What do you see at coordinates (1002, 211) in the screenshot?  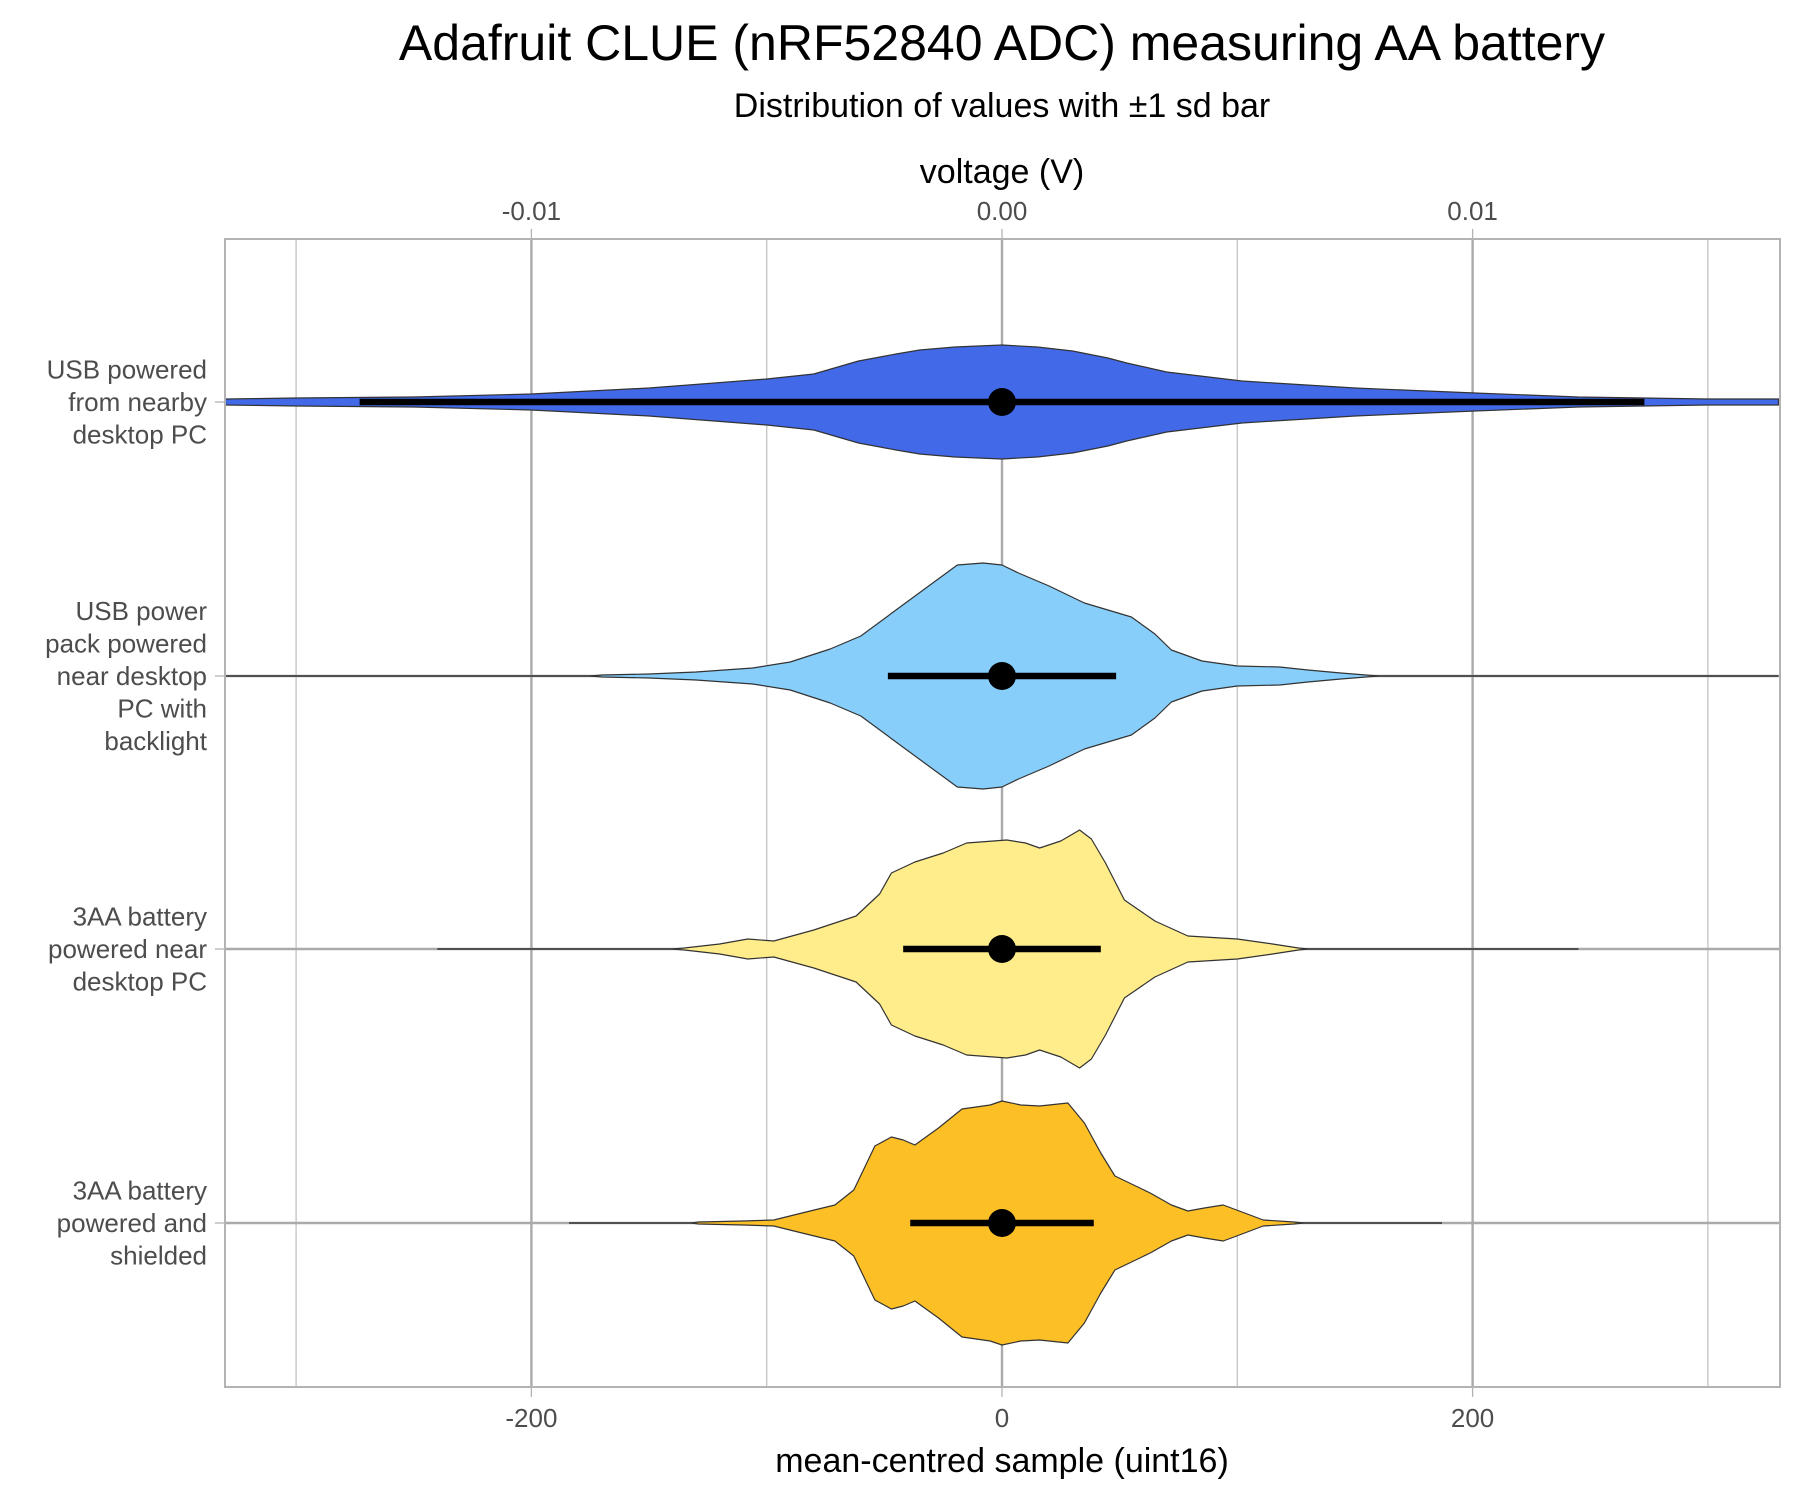 I see `top-tick-label: 0.00` at bounding box center [1002, 211].